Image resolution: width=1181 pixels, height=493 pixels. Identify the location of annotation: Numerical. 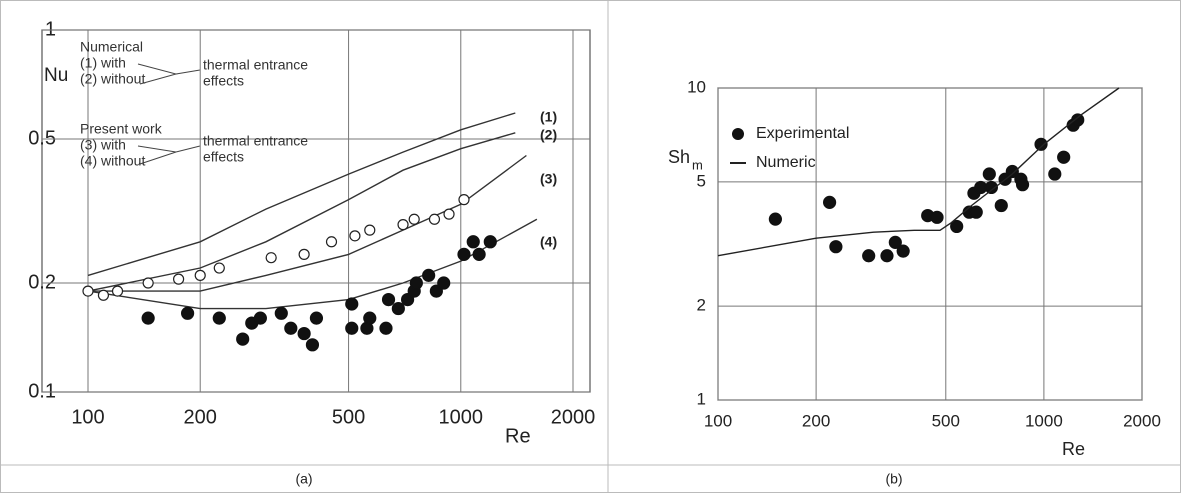
(111, 47).